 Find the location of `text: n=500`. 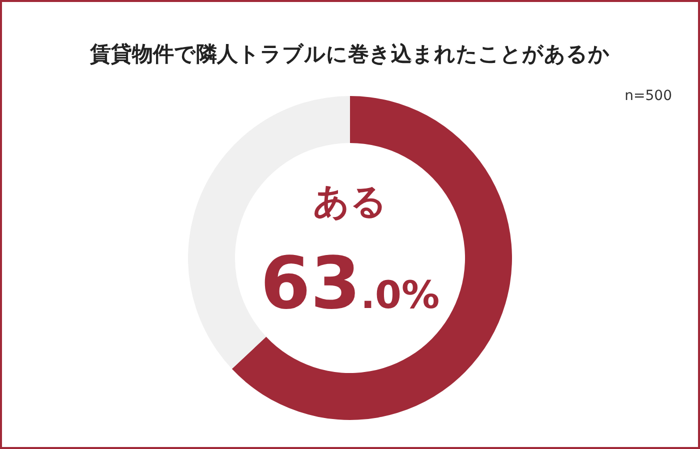

text: n=500 is located at coordinates (648, 96).